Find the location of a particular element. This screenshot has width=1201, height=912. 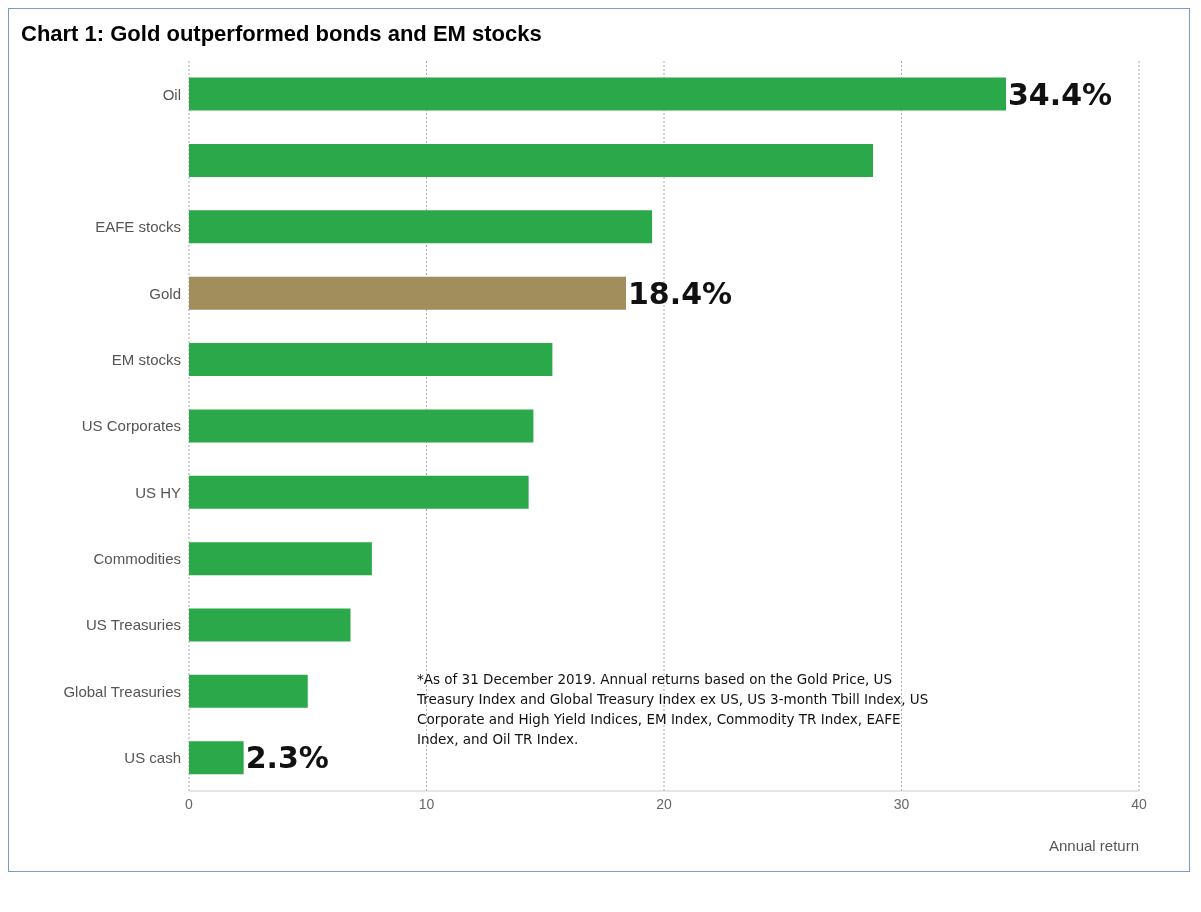

y-tick-label: US Treasuries is located at coordinates (133, 625).